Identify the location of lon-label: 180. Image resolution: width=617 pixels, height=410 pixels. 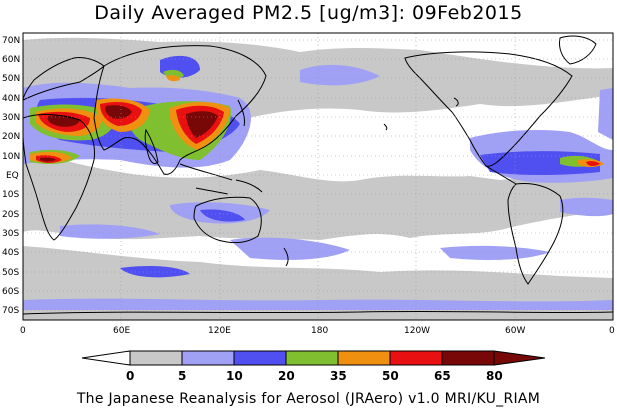
(319, 331).